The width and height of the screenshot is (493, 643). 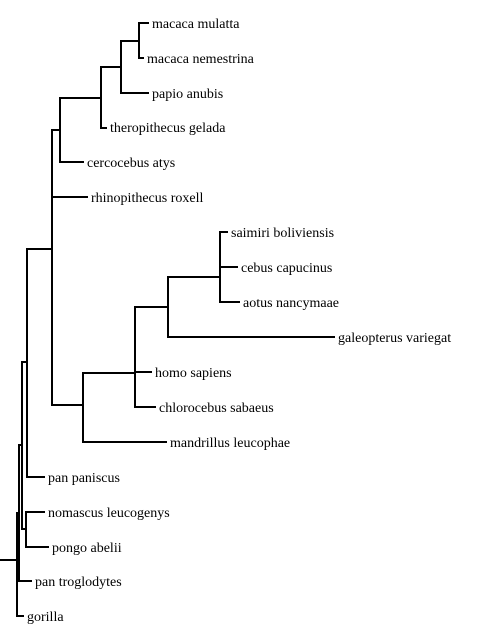 What do you see at coordinates (147, 198) in the screenshot?
I see `leaf-label-rhinopithecus-roxell: rhinopithecus roxell` at bounding box center [147, 198].